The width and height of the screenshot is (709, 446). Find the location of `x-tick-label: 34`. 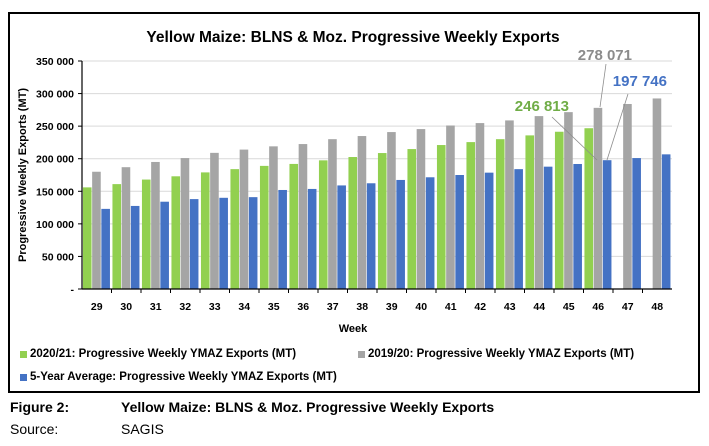

x-tick-label: 34 is located at coordinates (244, 307).